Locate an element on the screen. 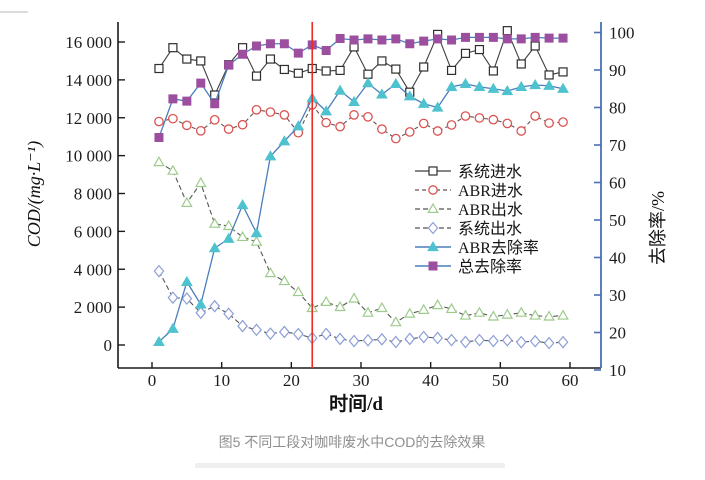 The width and height of the screenshot is (705, 480). y-left-tick-label: 16 000 is located at coordinates (88, 42).